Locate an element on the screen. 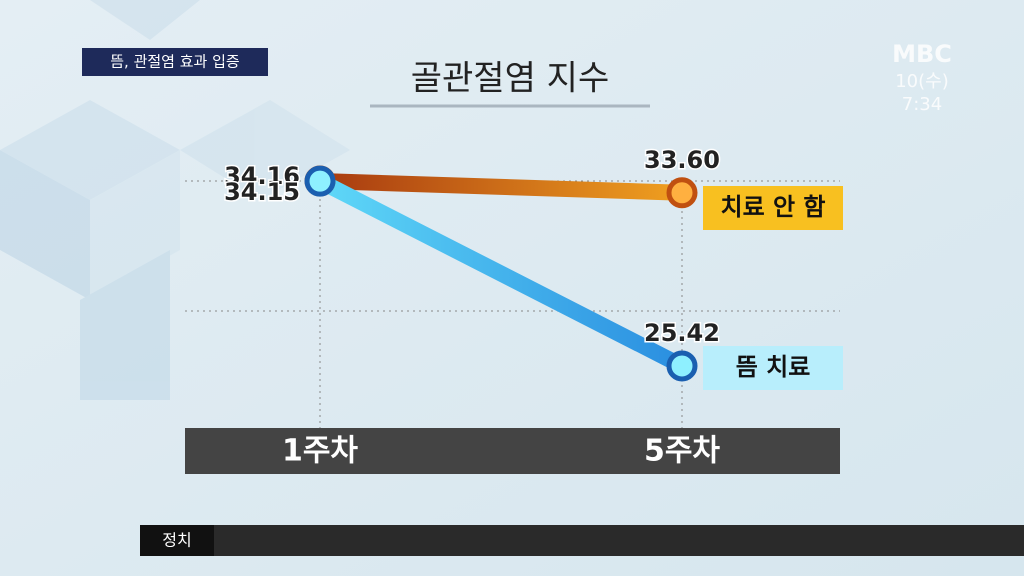 The width and height of the screenshot is (1024, 580). chart-title: 골관절염 지수 is located at coordinates (510, 79).